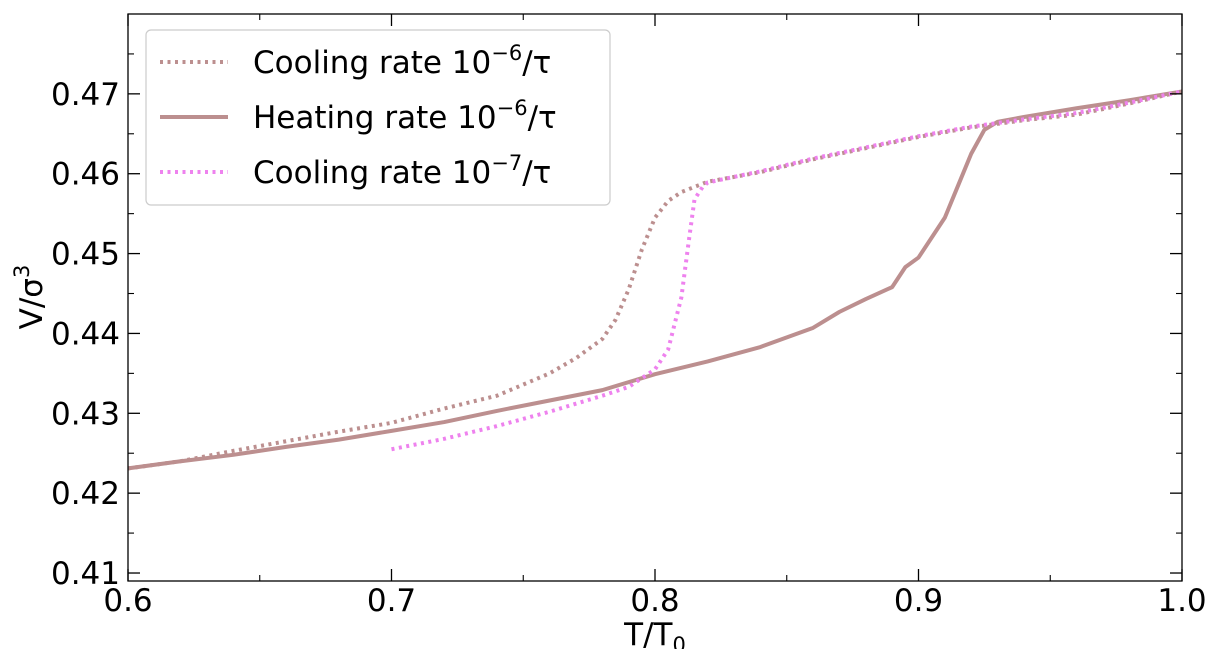  I want to click on x-tick-label: 0.7, so click(391, 601).